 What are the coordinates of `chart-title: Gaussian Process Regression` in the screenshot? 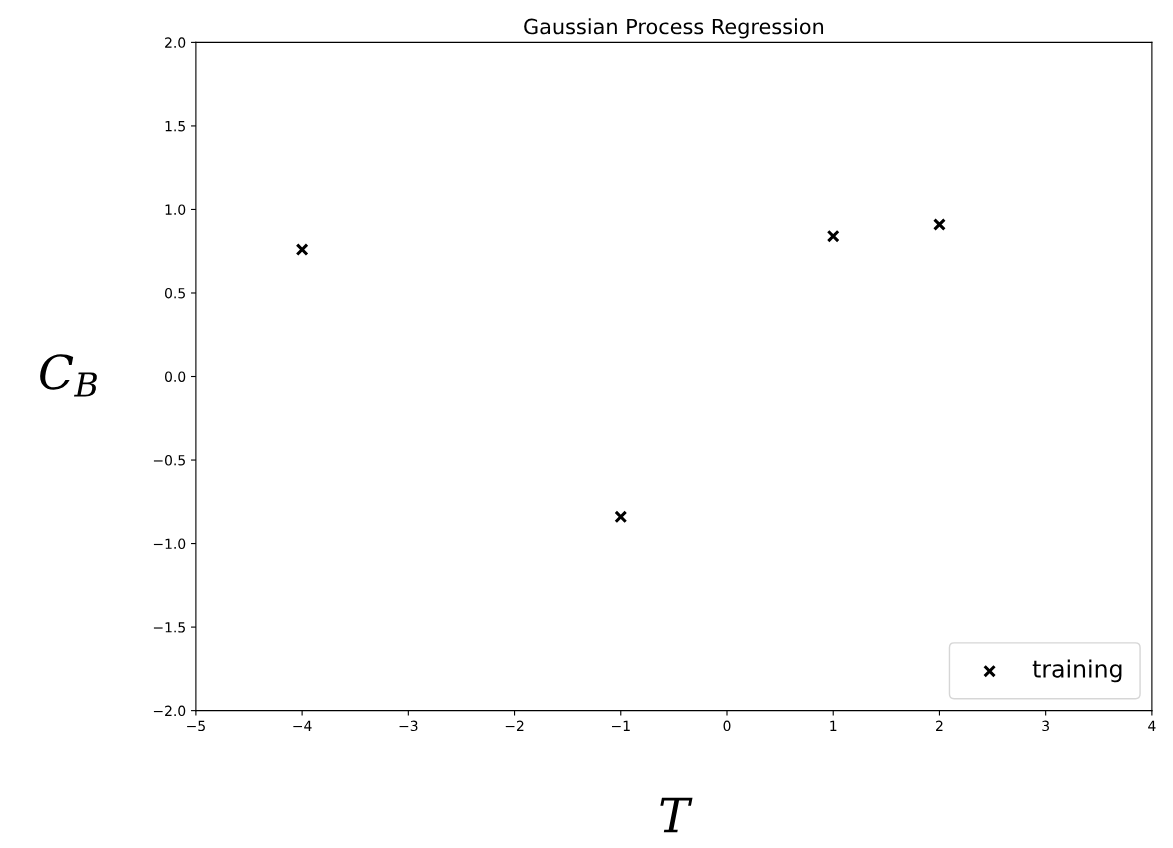 It's located at (674, 28).